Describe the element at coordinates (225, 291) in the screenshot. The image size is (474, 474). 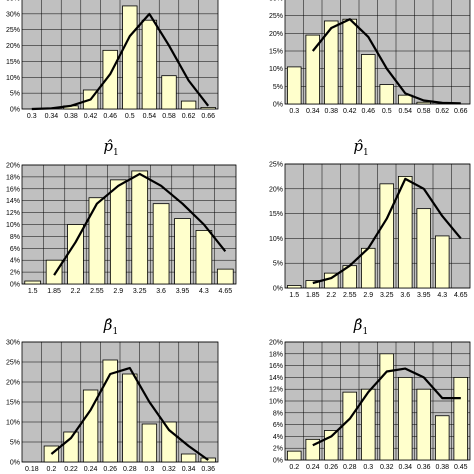
I see `x-tick-label: 4.65` at that location.